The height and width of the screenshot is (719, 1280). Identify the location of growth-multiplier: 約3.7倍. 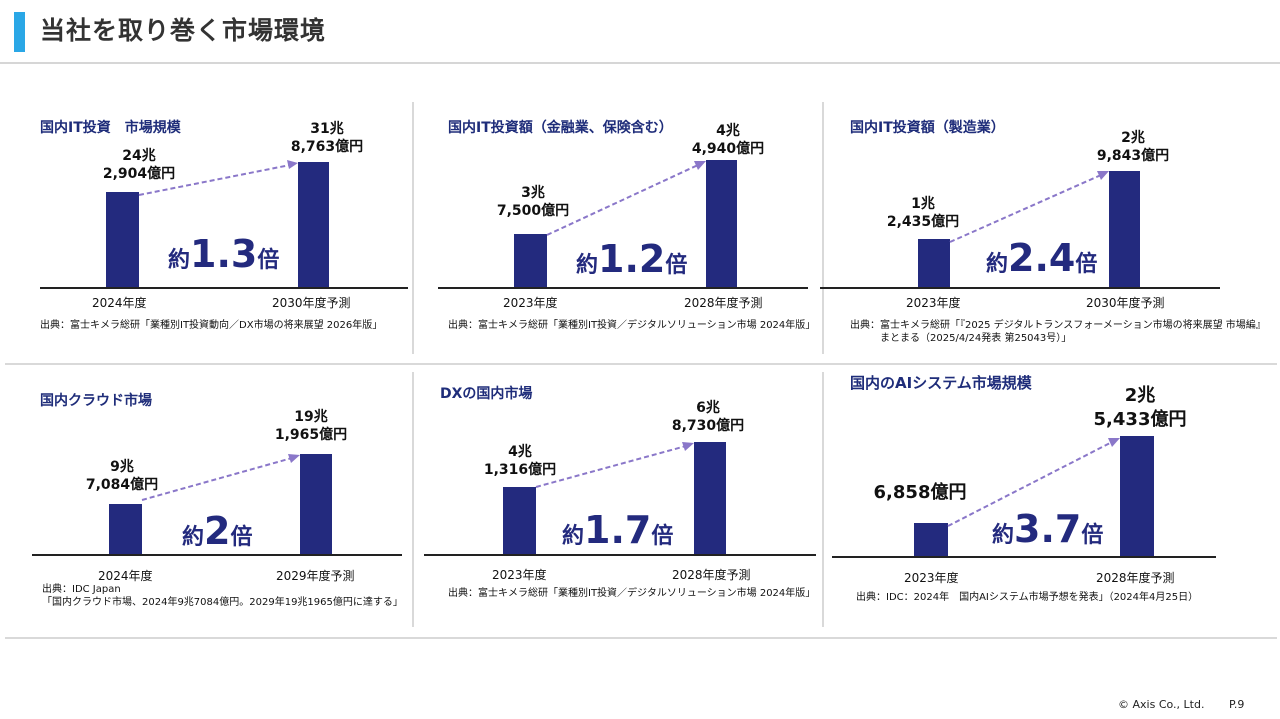
(1048, 529).